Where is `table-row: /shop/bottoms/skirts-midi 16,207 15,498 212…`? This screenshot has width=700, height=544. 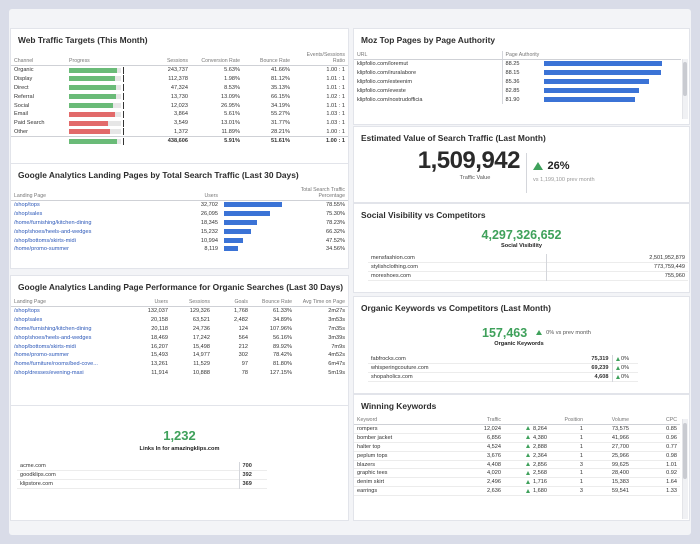 table-row: /shop/bottoms/skirts-midi 16,207 15,498 212… is located at coordinates (179, 346).